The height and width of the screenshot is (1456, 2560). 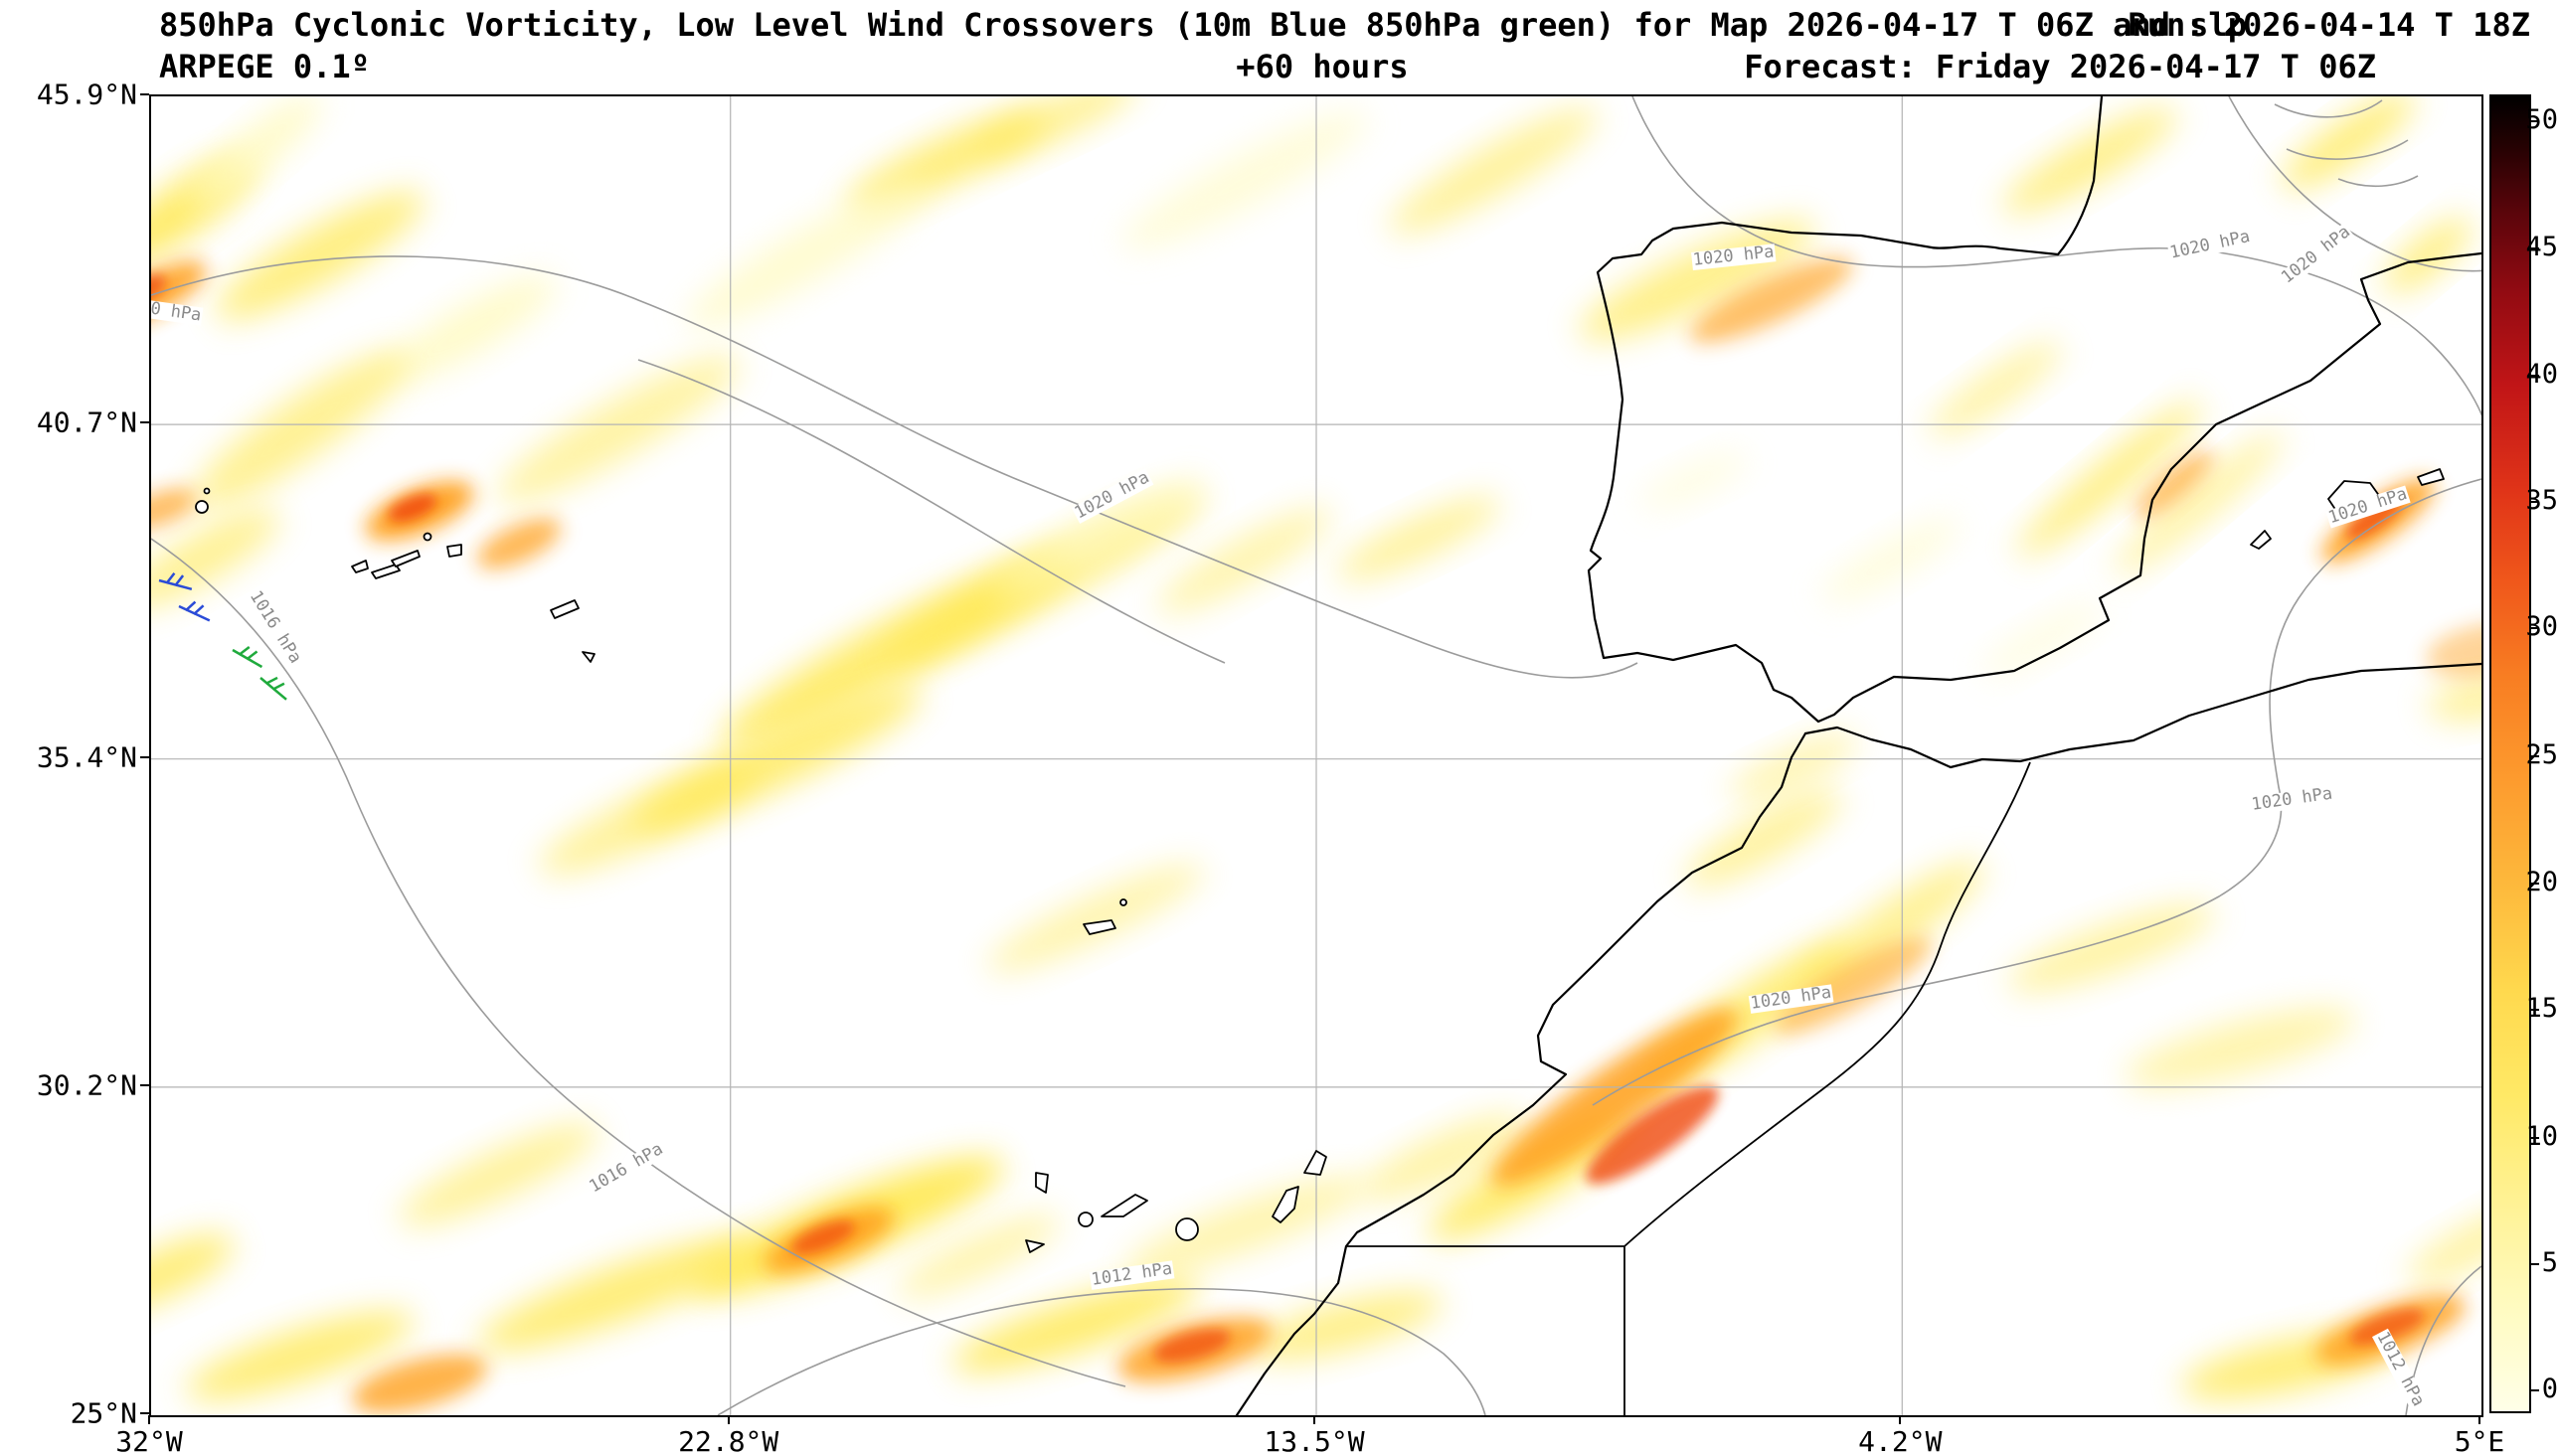 I want to click on coastline-africa-atlantic, so click(x=1521, y=1073).